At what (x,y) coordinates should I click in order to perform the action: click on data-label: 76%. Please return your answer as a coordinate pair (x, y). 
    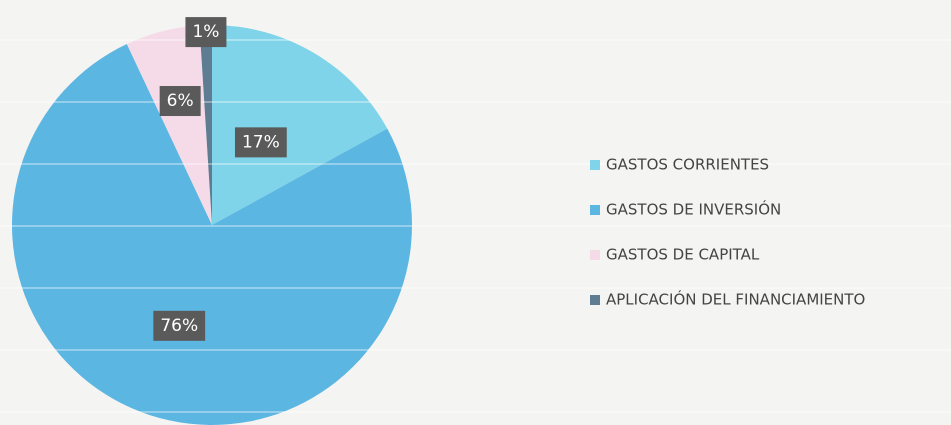
    Looking at the image, I should click on (179, 325).